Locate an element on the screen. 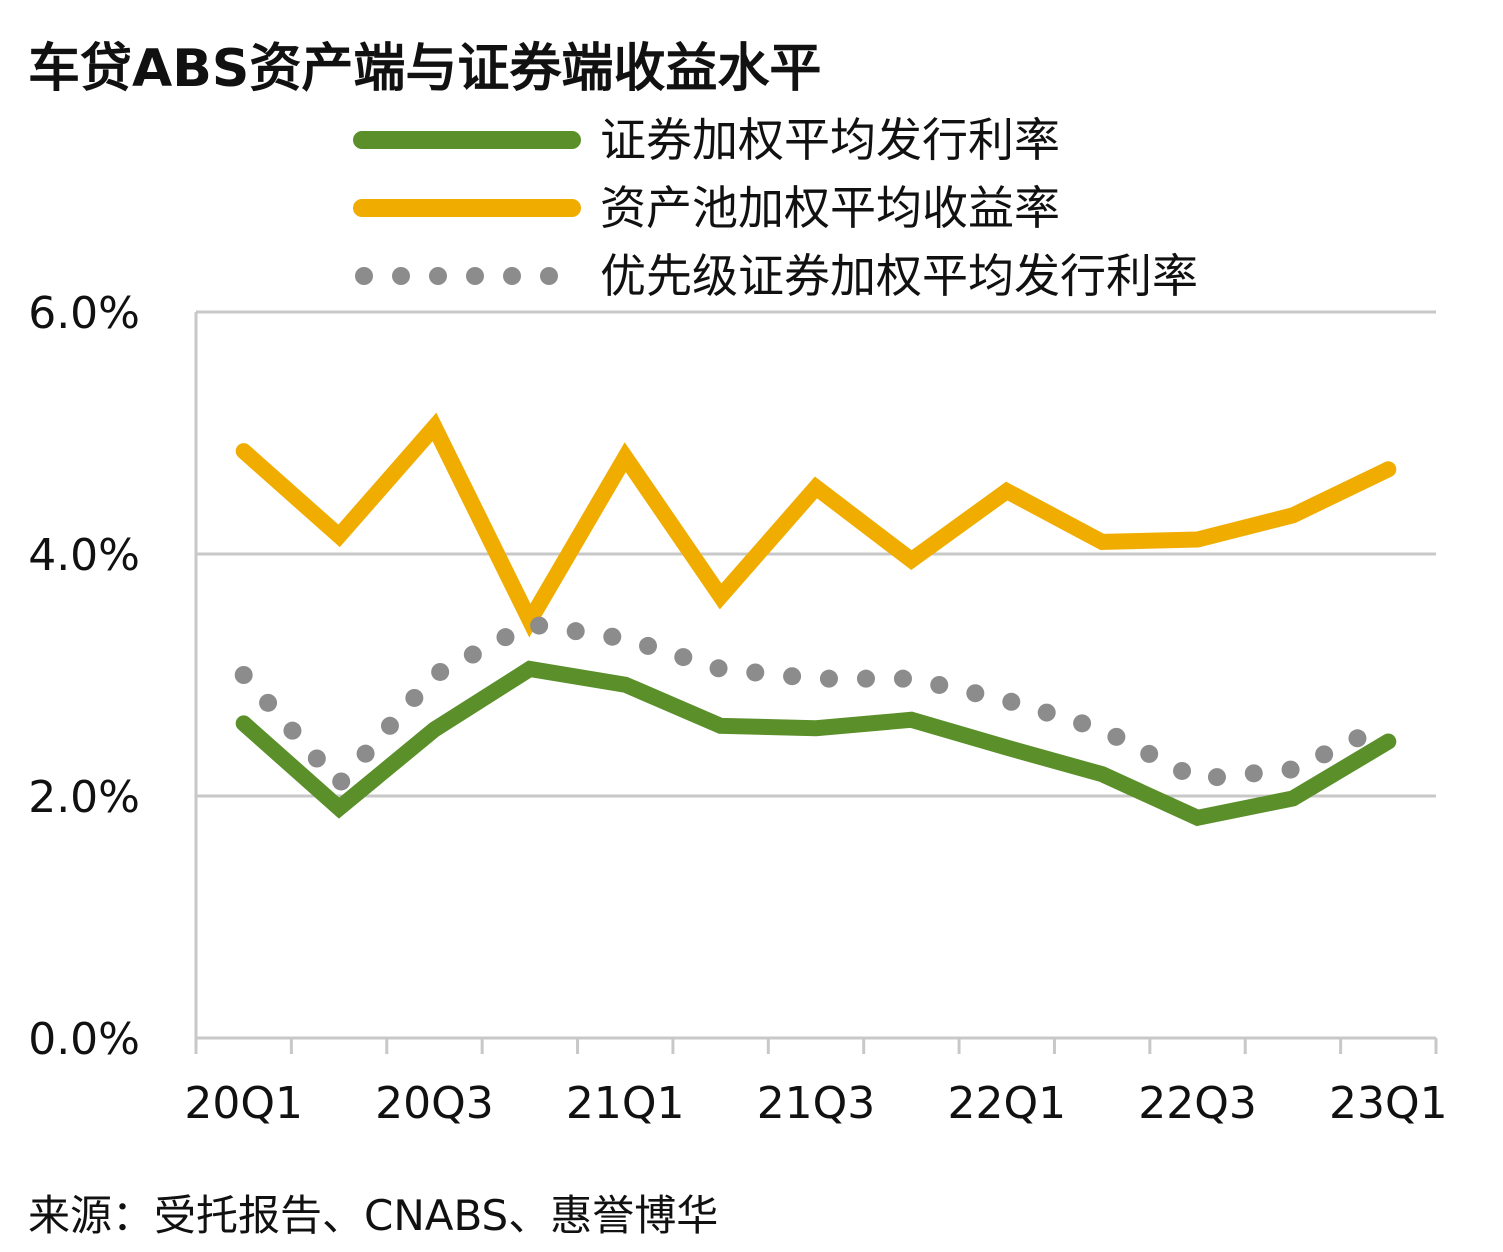  series-line-securities-rate is located at coordinates (816, 743).